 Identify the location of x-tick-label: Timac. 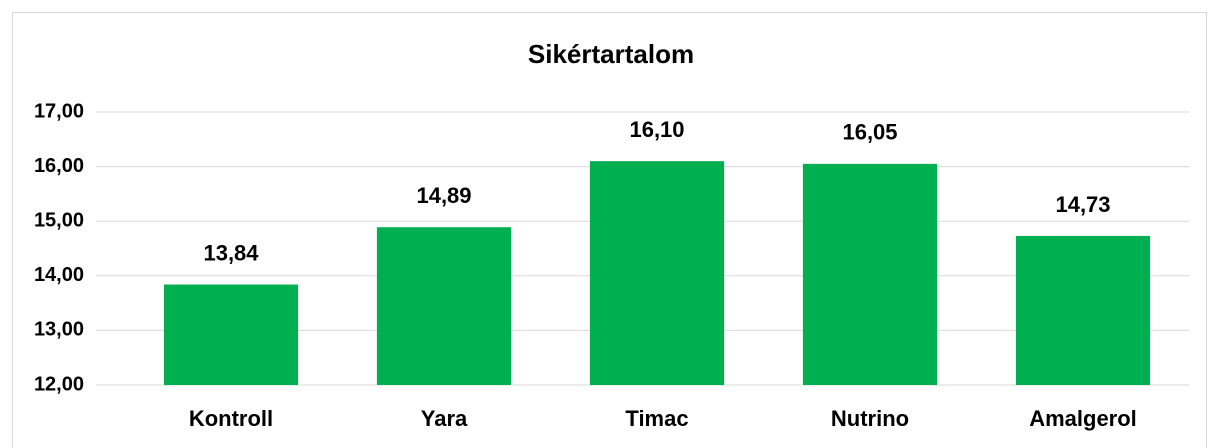
(656, 418).